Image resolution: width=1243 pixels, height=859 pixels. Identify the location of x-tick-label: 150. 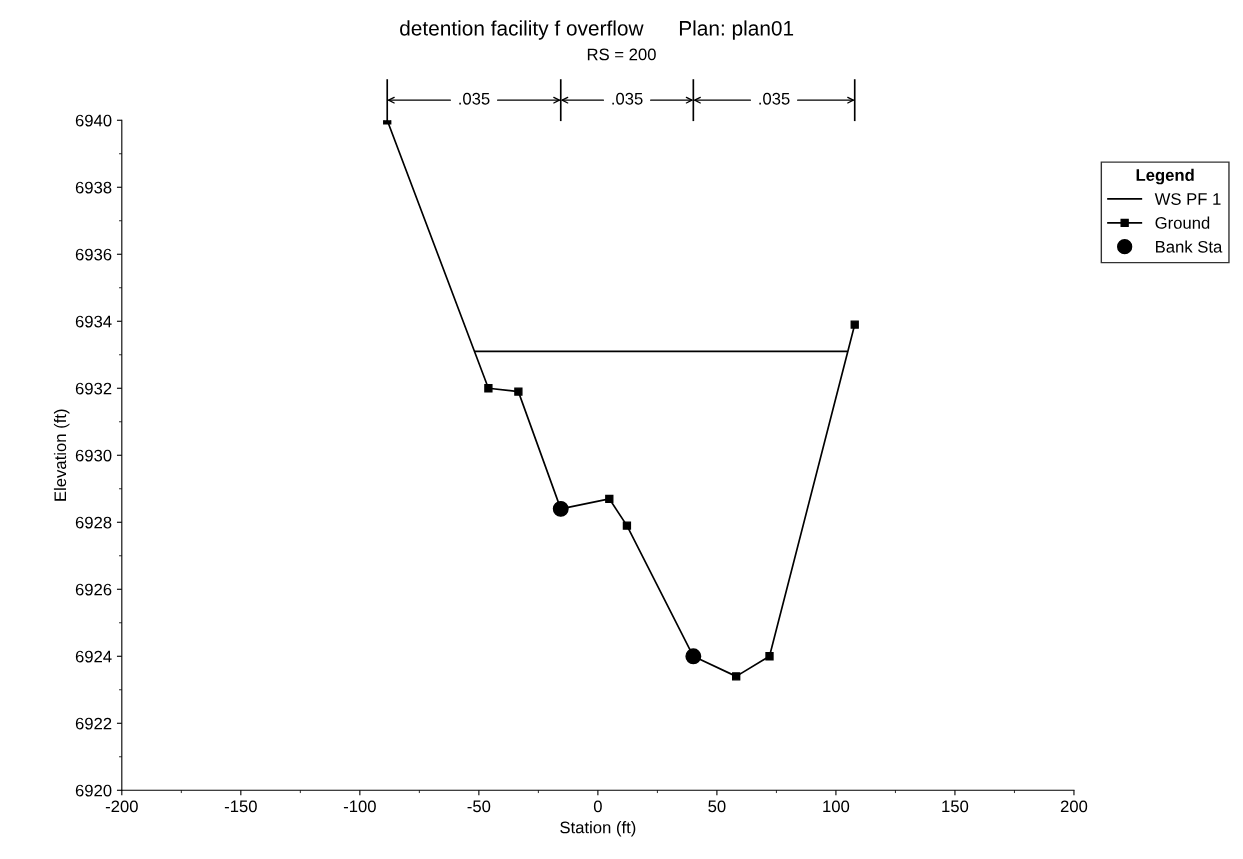
(955, 806).